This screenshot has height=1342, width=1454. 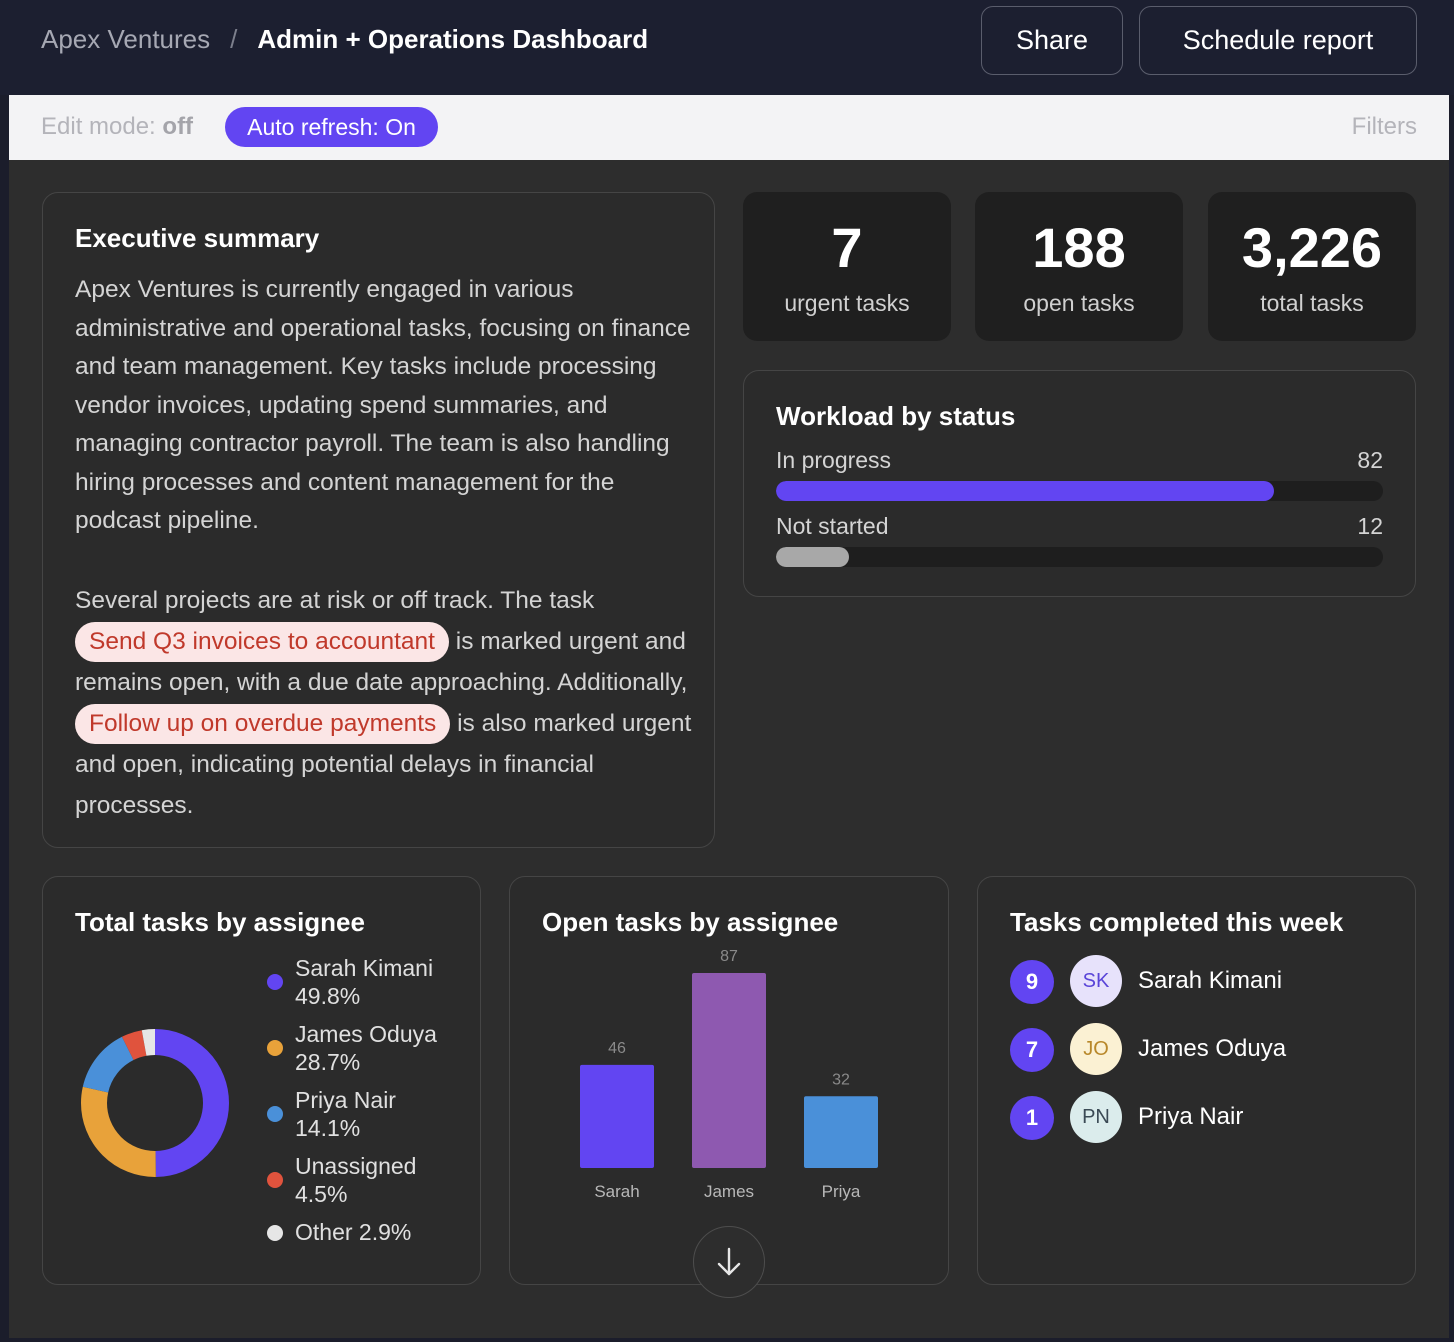 I want to click on bar-chart: 46 Sarah 87 James 32 Priya, so click(x=729, y=1074).